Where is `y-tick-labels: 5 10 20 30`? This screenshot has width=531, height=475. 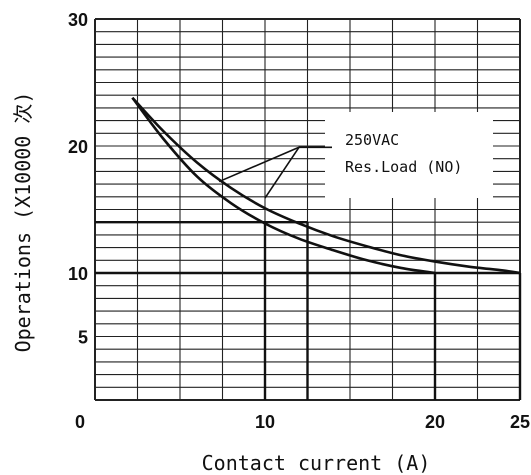
y-tick-labels: 5 10 20 30 is located at coordinates (78, 179).